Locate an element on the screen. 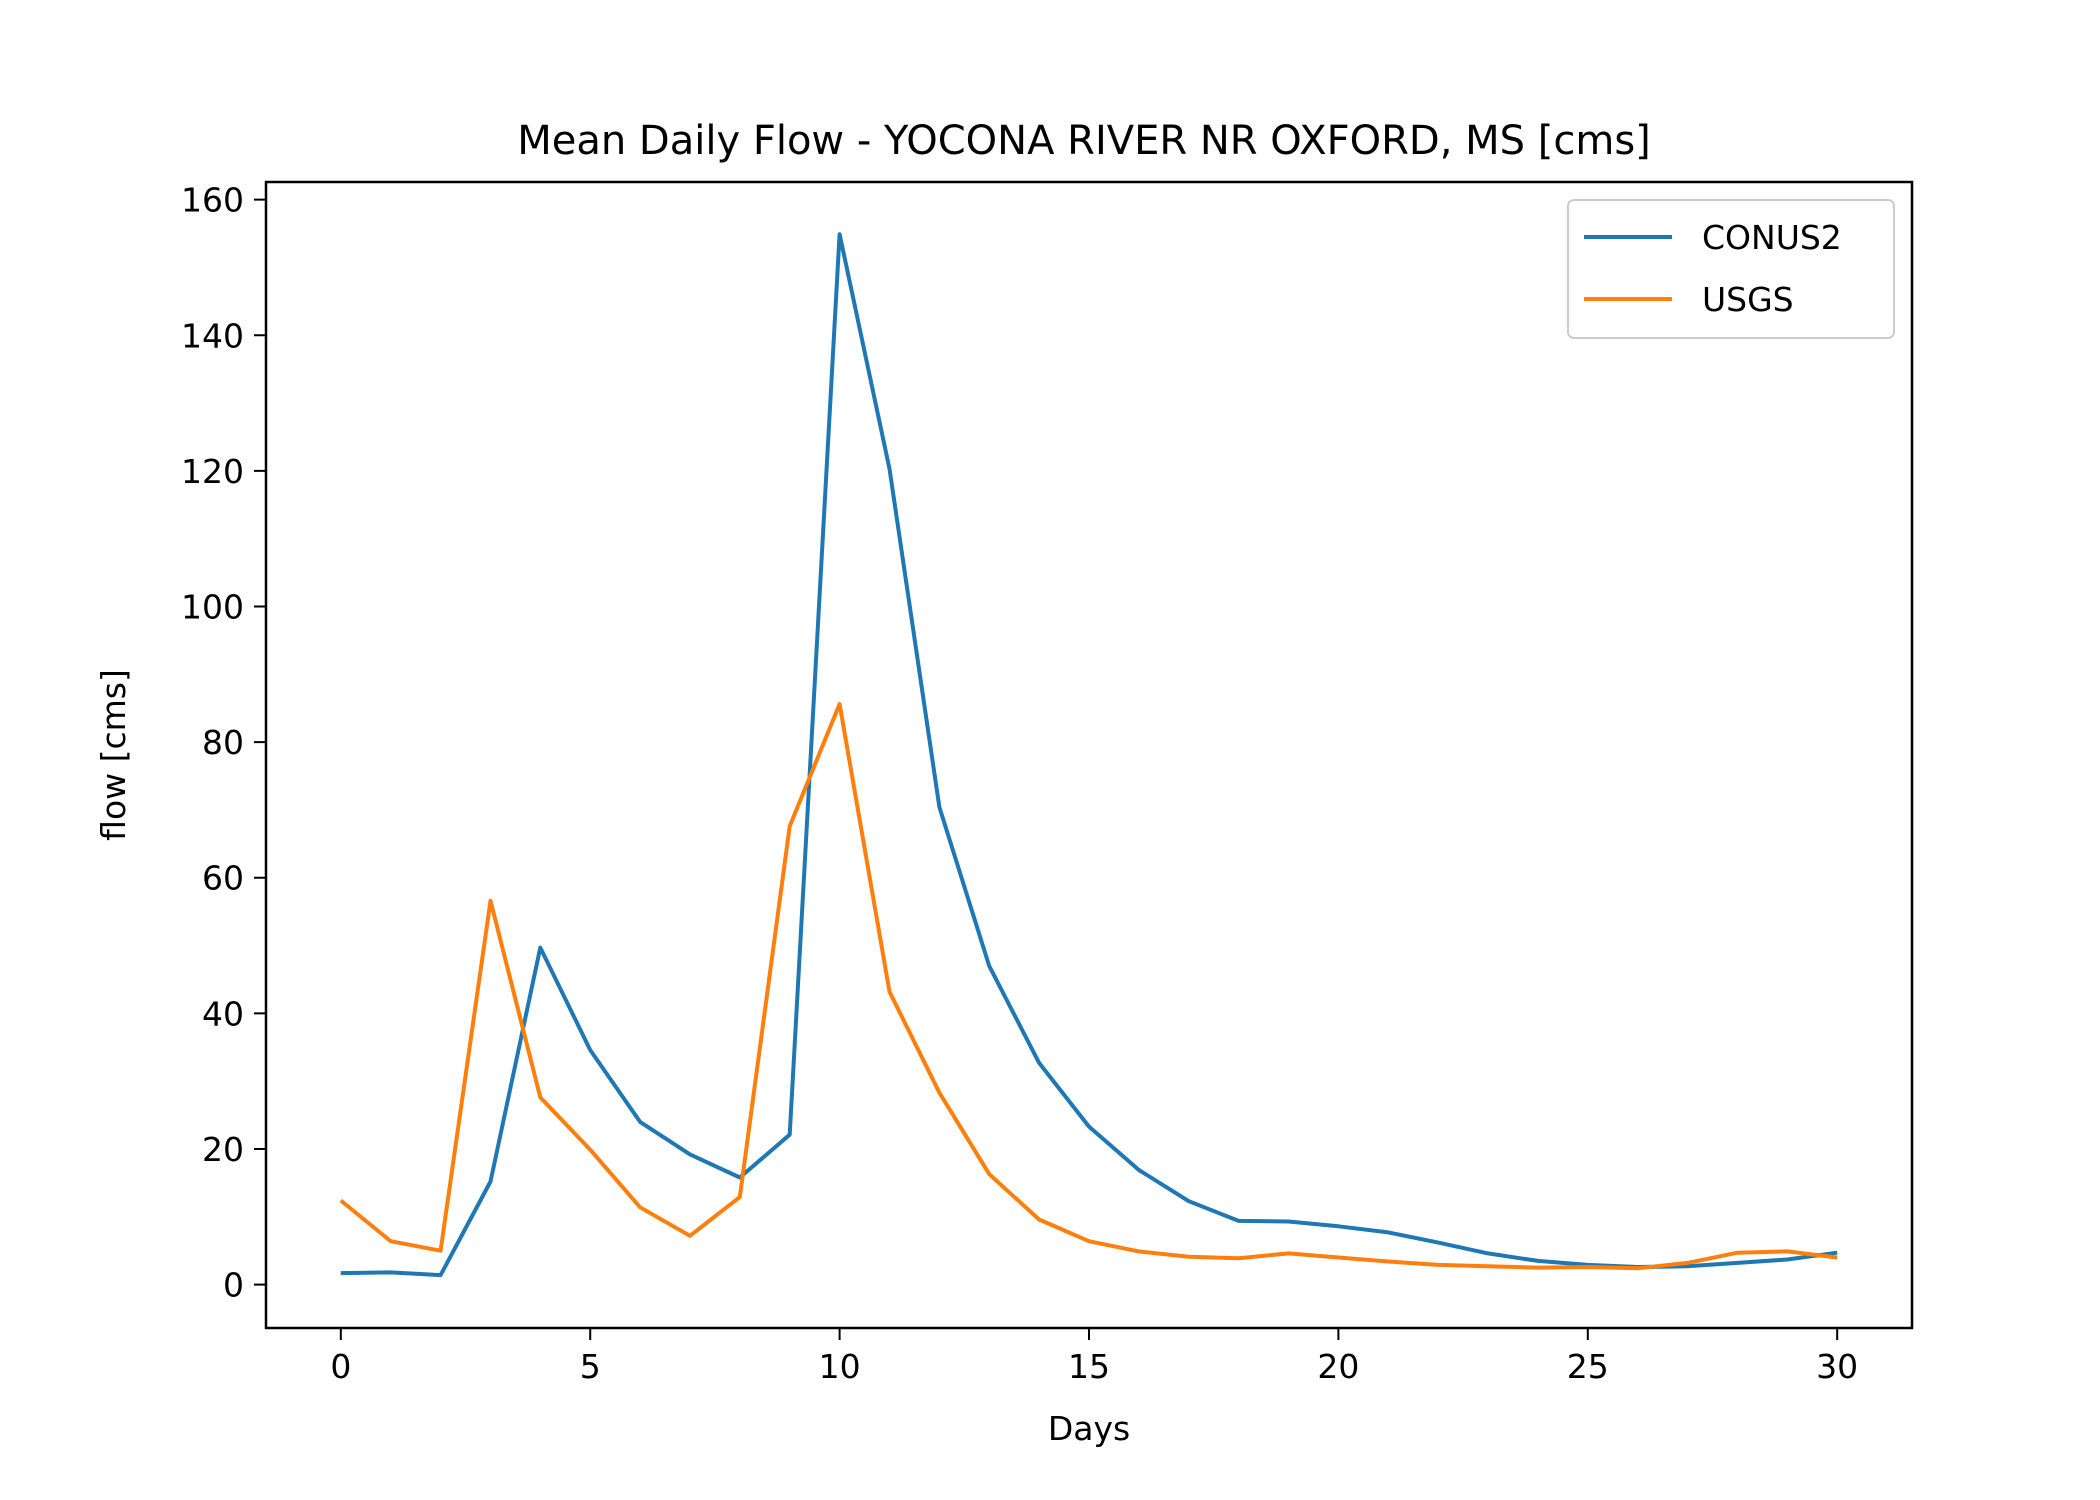 This screenshot has height=1500, width=2100. y-tick-label: 40 is located at coordinates (223, 1013).